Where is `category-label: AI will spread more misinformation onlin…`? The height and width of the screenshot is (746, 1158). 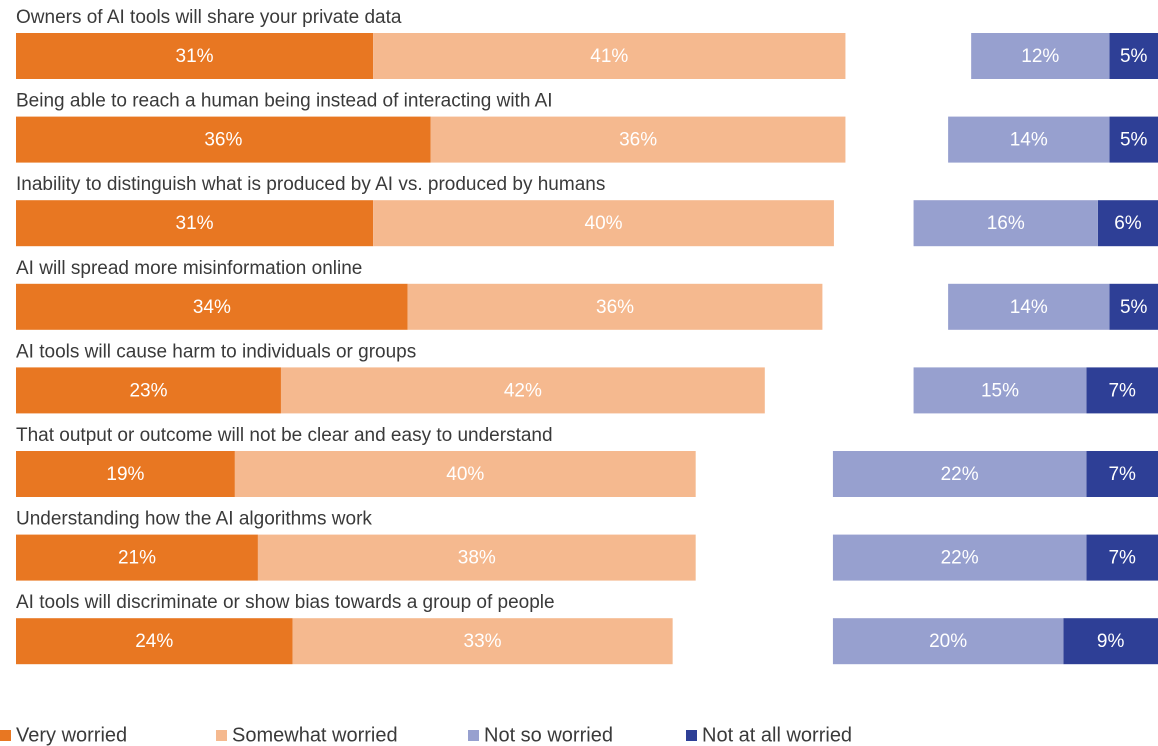
category-label: AI will spread more misinformation onlin… is located at coordinates (189, 268).